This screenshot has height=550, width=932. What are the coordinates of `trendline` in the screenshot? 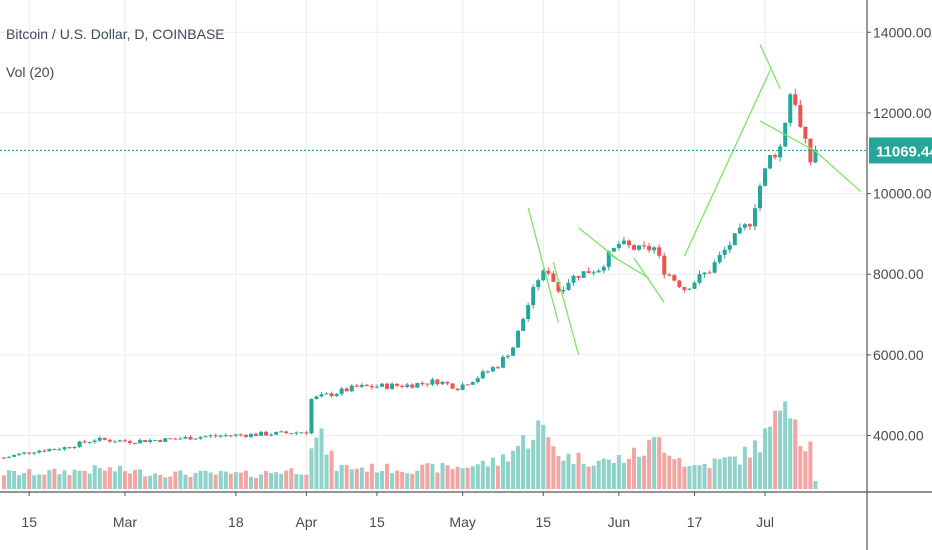 It's located at (770, 66).